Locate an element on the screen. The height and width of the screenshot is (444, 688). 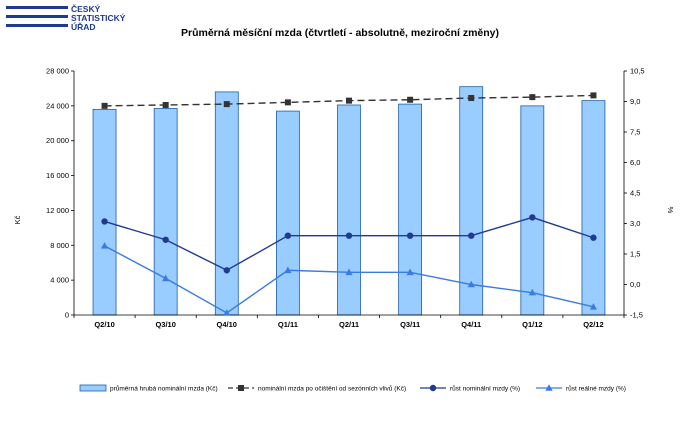
legend-label-3: růst reálné mzdy (%) is located at coordinates (596, 388).